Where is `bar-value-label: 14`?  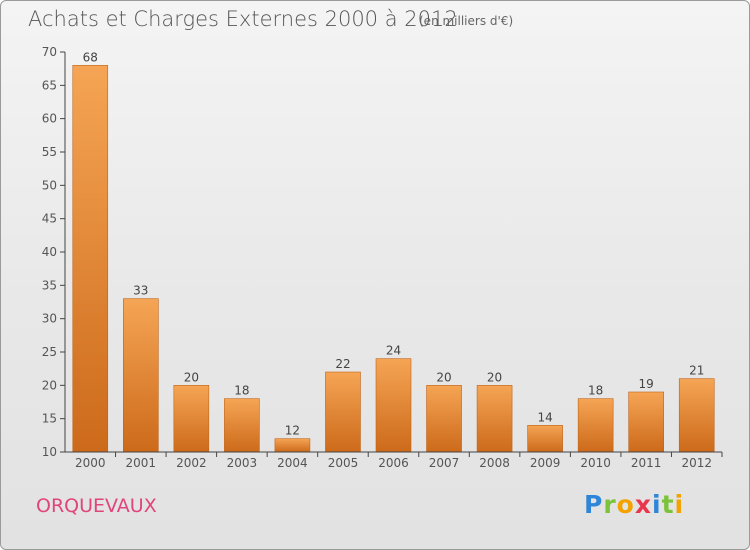
bar-value-label: 14 is located at coordinates (544, 417).